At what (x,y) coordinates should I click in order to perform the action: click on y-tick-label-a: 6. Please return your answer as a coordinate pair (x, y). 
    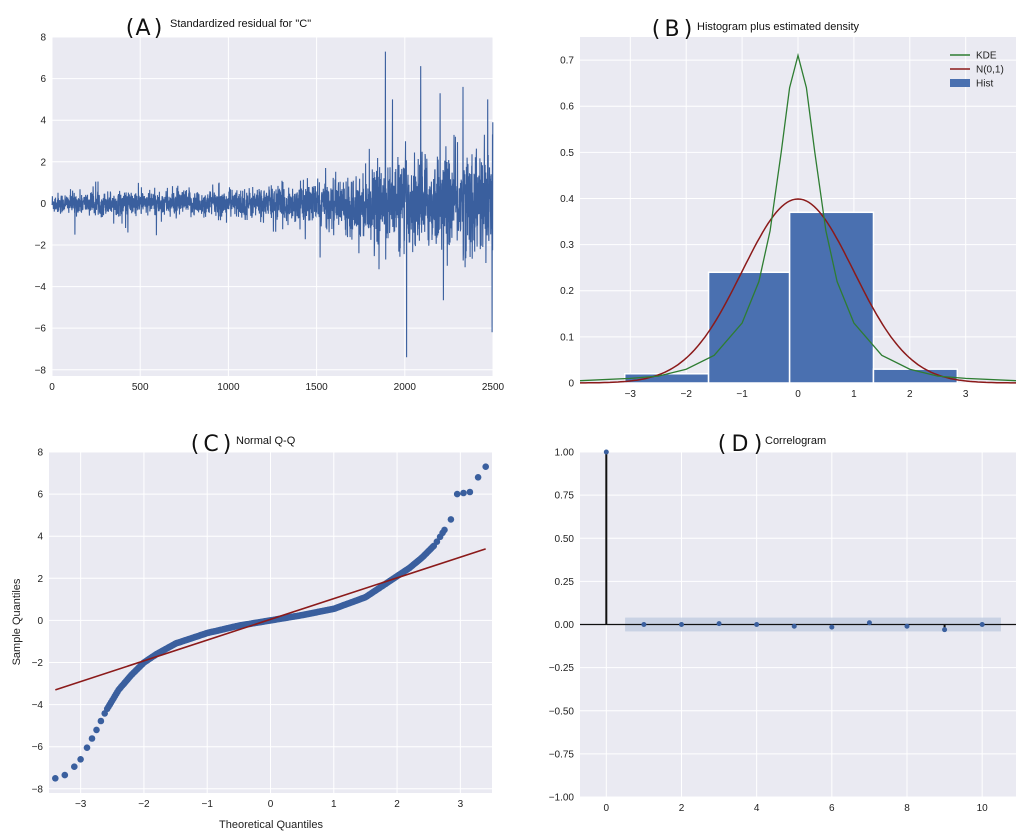
    Looking at the image, I should click on (43, 79).